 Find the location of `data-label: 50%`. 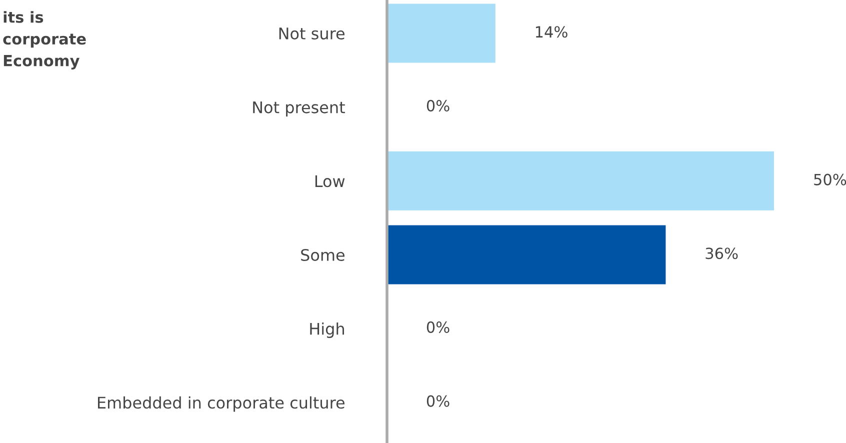

data-label: 50% is located at coordinates (830, 180).